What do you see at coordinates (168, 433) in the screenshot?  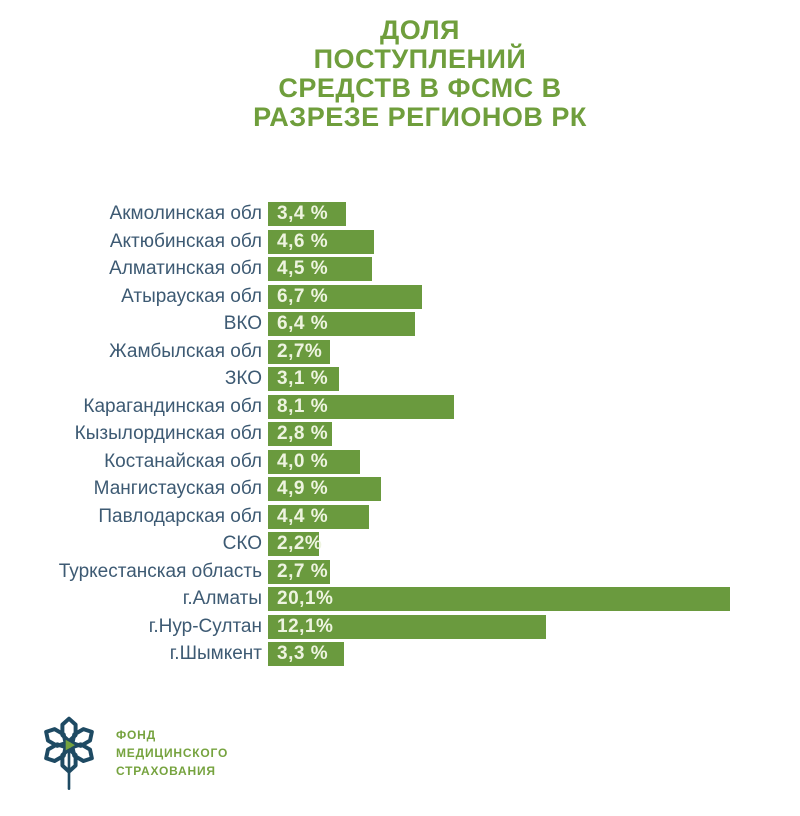 I see `category-label: Кызылординская обл` at bounding box center [168, 433].